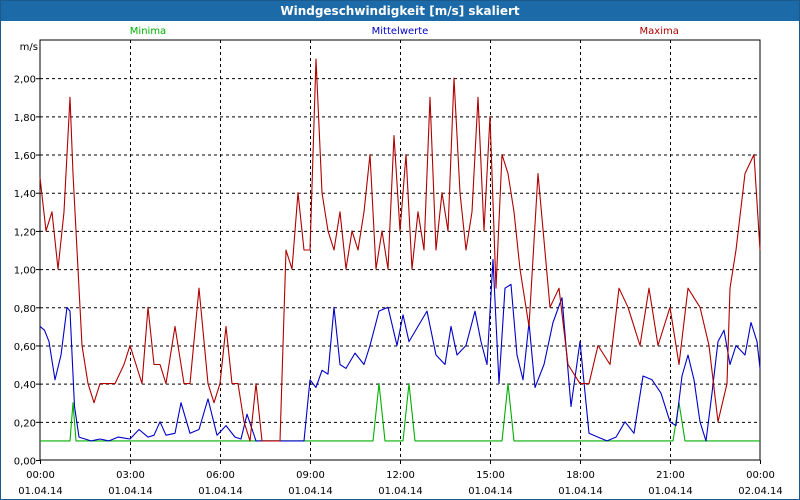 The height and width of the screenshot is (500, 800). What do you see at coordinates (25, 423) in the screenshot?
I see `y-tick-label: 0,20` at bounding box center [25, 423].